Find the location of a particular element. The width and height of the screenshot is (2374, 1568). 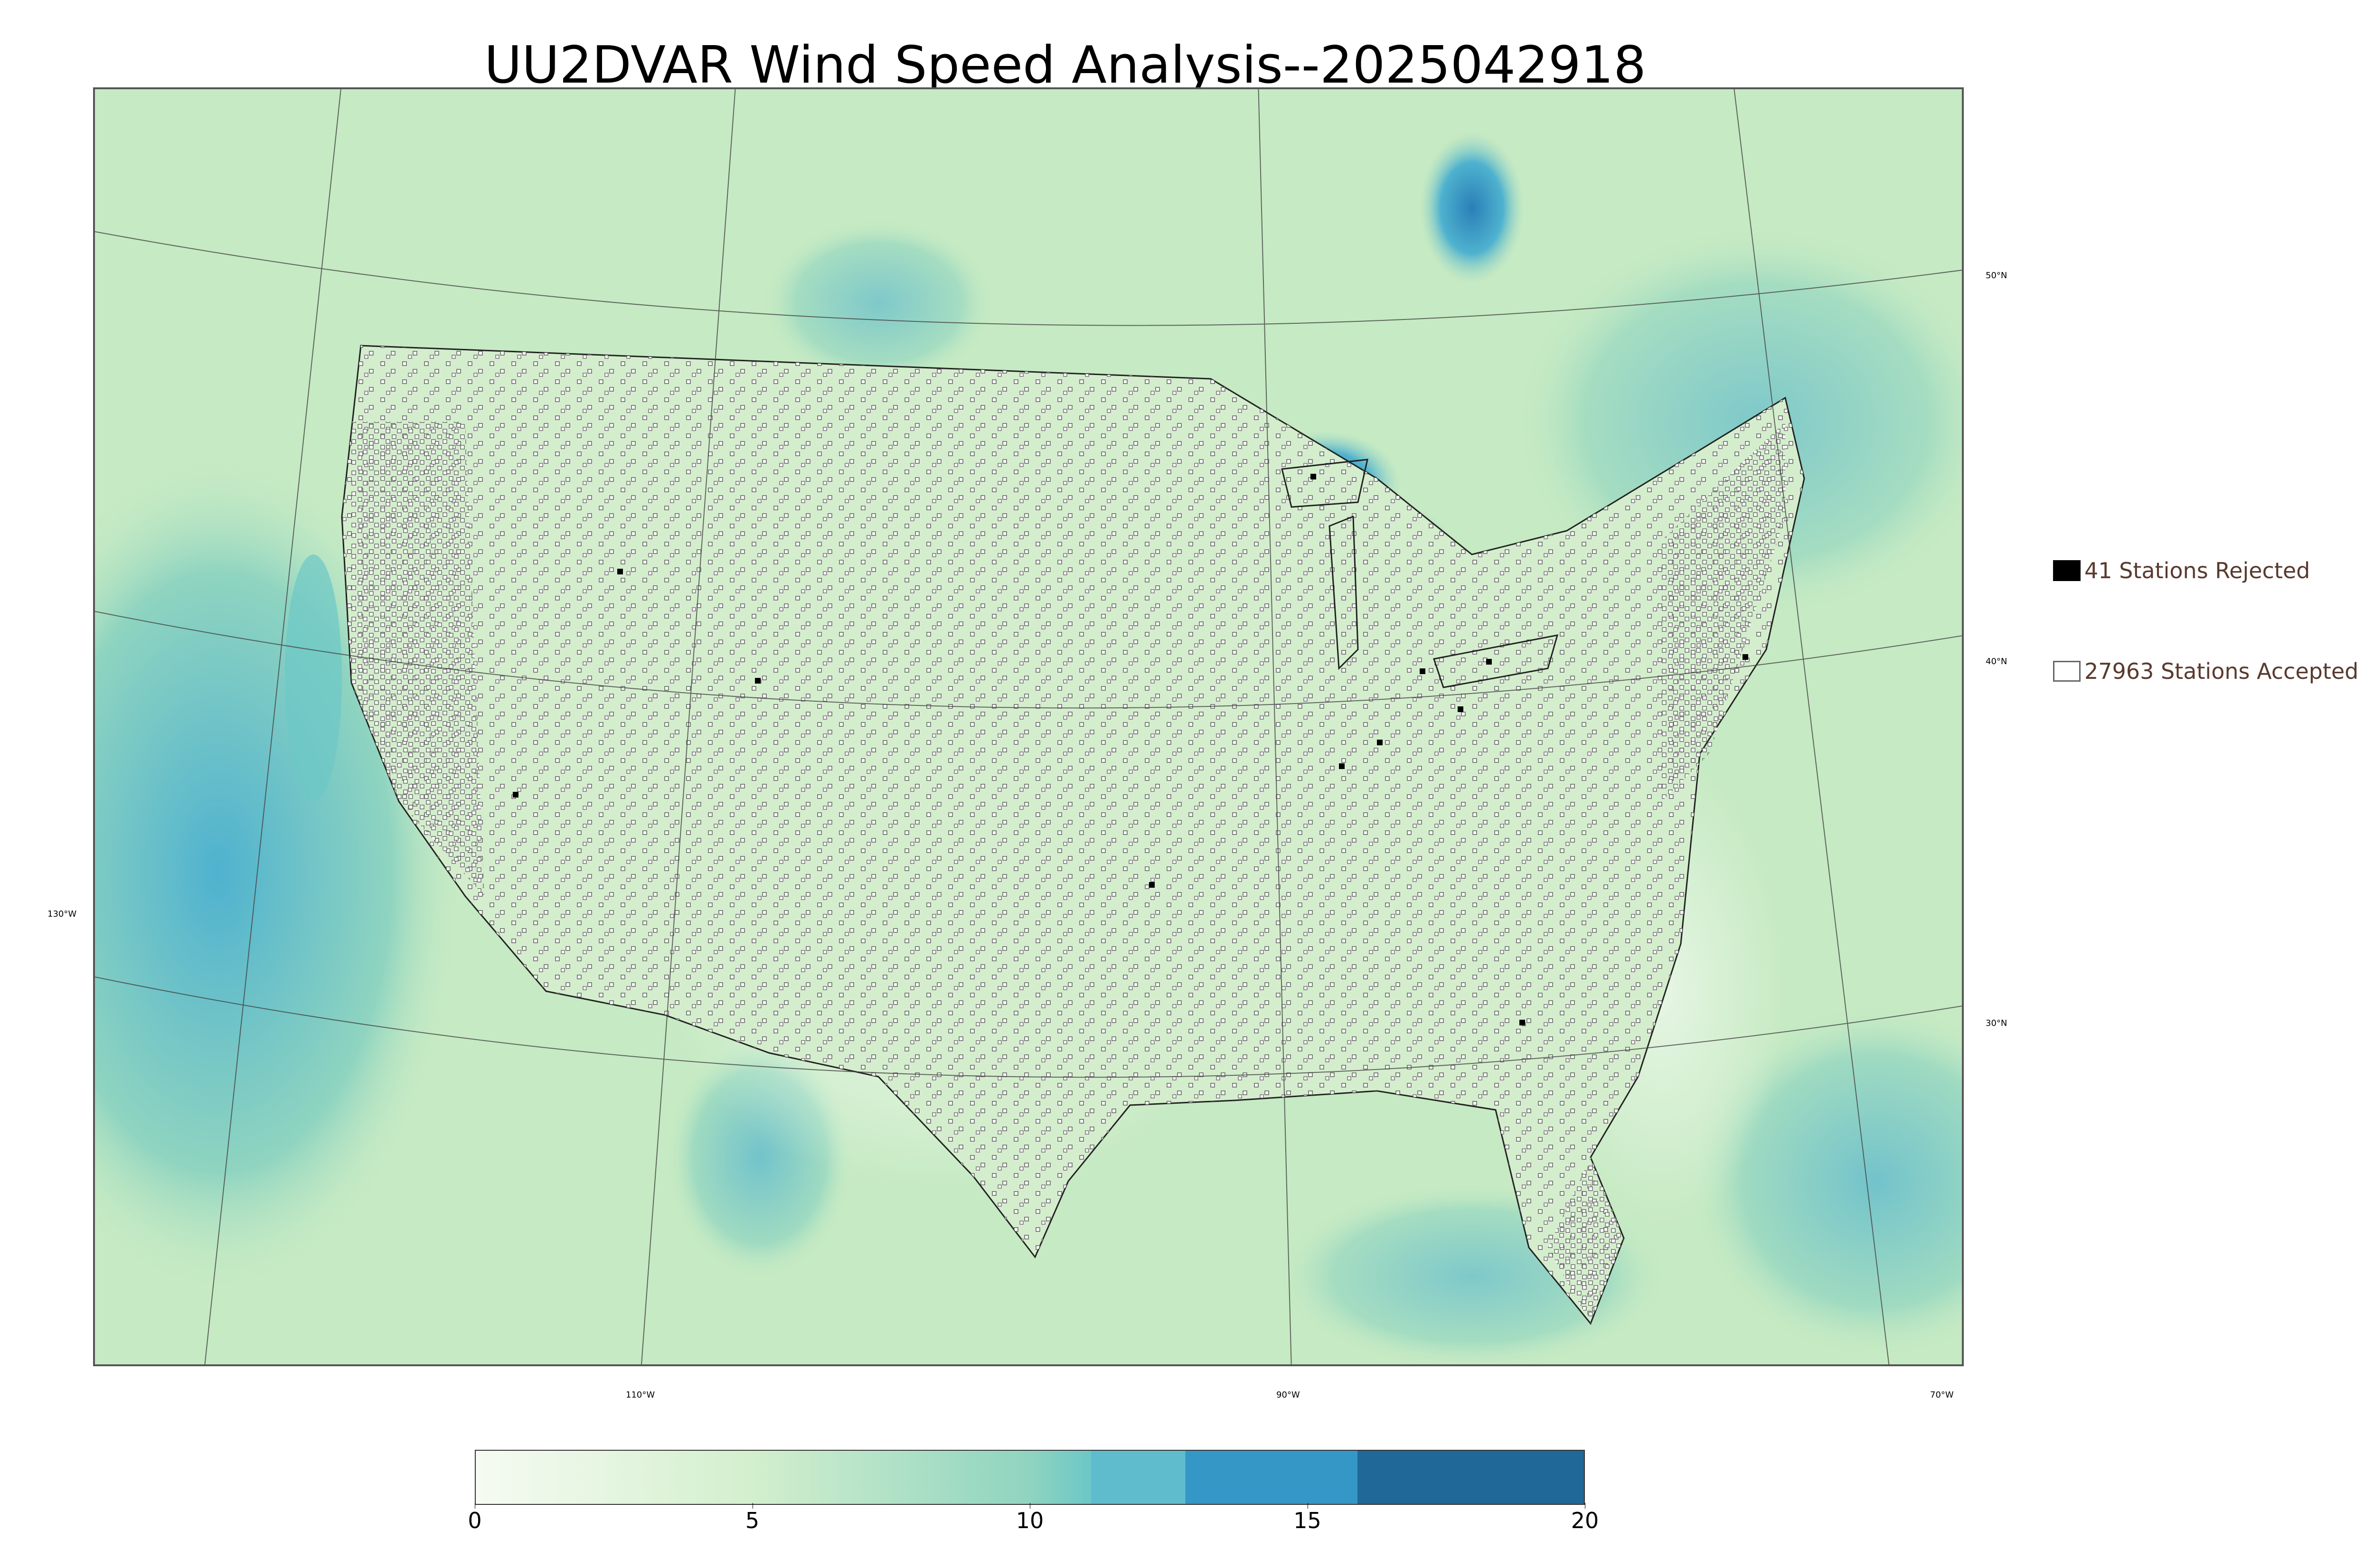

accepted-swatch-icon is located at coordinates (2067, 671).